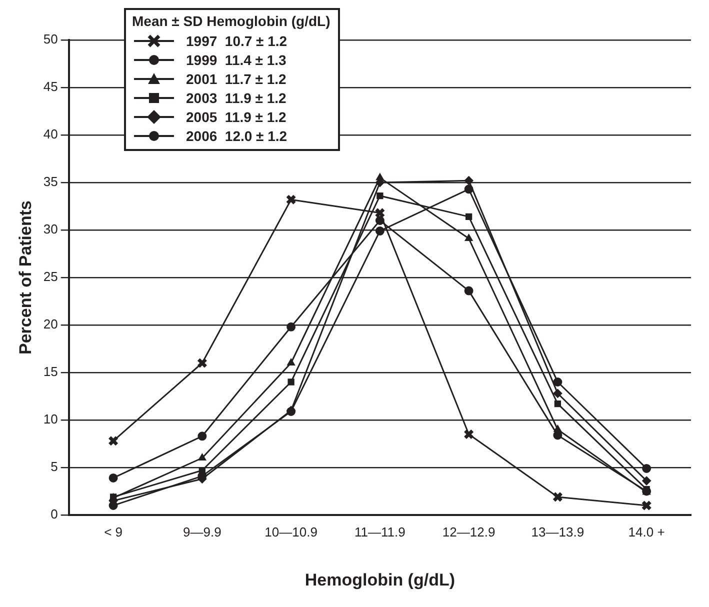 This screenshot has width=709, height=607. Describe the element at coordinates (50, 372) in the screenshot. I see `y-tick-label: 15` at that location.